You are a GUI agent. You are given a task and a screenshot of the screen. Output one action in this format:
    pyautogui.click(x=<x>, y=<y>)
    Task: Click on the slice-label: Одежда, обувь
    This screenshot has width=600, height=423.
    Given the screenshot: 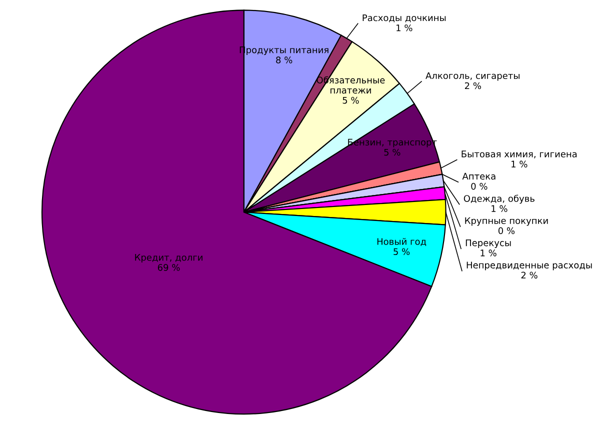 What is the action you would take?
    pyautogui.click(x=499, y=199)
    